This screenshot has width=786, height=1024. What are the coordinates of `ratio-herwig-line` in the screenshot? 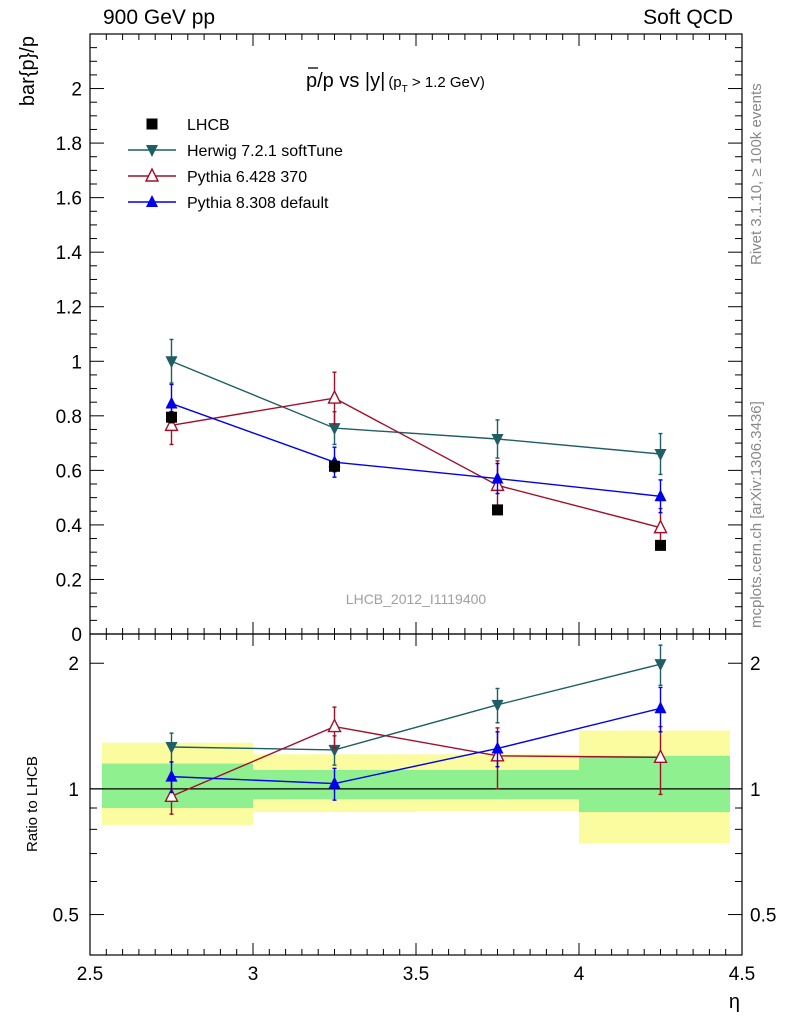 It's located at (416, 707).